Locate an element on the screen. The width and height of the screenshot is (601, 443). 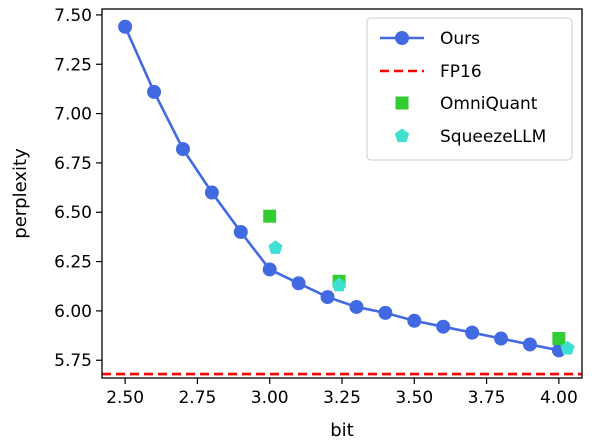
y-tick-label: 7.25 is located at coordinates (73, 65).